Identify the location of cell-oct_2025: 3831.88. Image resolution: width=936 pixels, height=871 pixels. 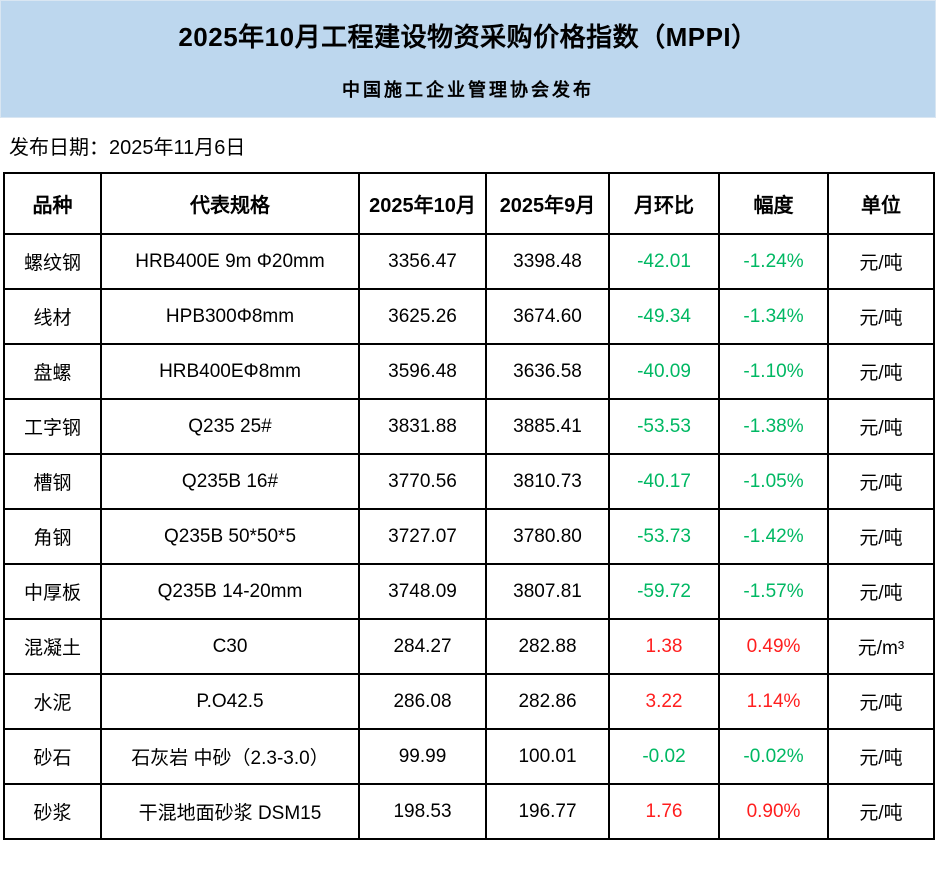
(422, 426).